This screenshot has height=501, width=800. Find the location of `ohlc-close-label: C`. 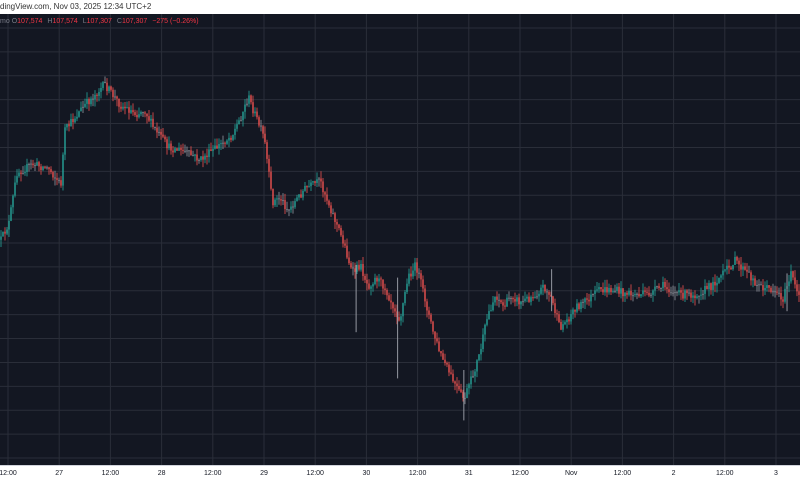

ohlc-close-label: C is located at coordinates (119, 21).